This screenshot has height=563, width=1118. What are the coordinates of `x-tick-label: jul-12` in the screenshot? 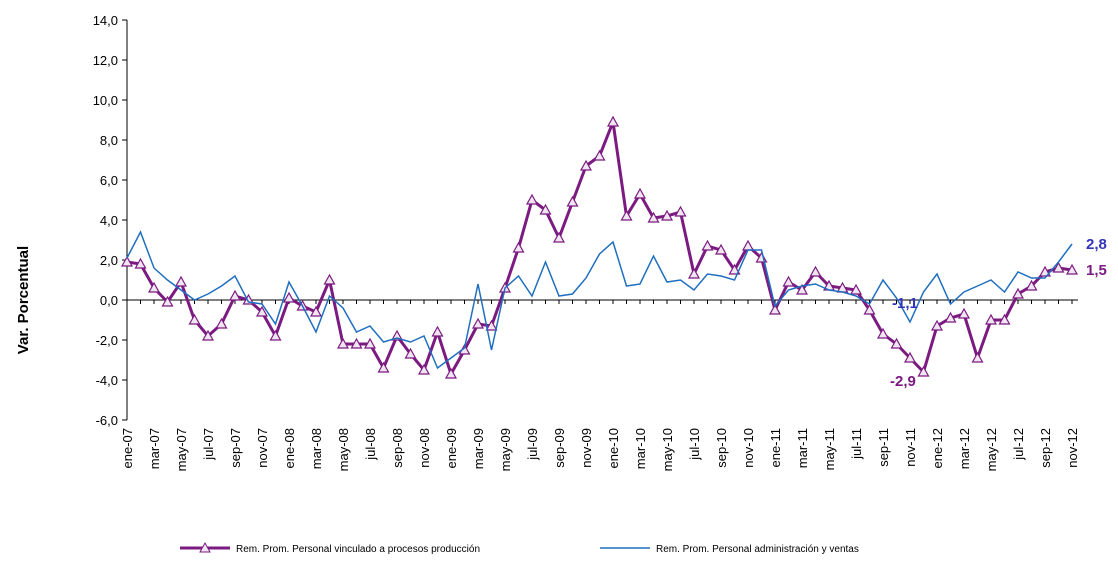 It's located at (1018, 444).